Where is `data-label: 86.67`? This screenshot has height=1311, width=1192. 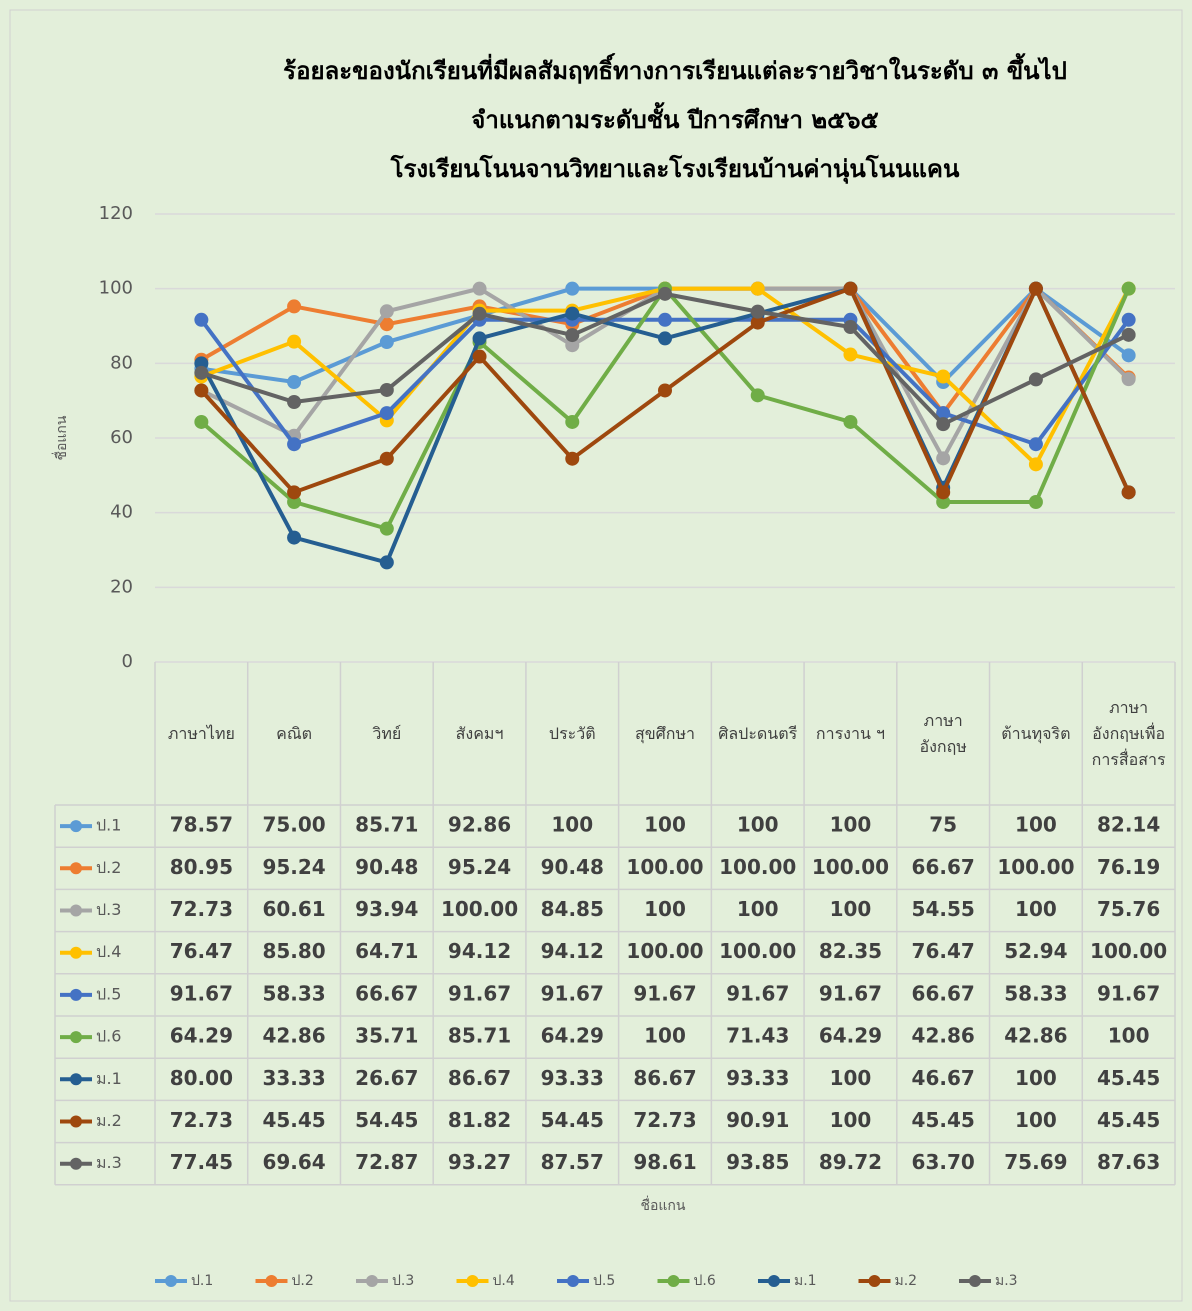
data-label: 86.67 is located at coordinates (664, 1078).